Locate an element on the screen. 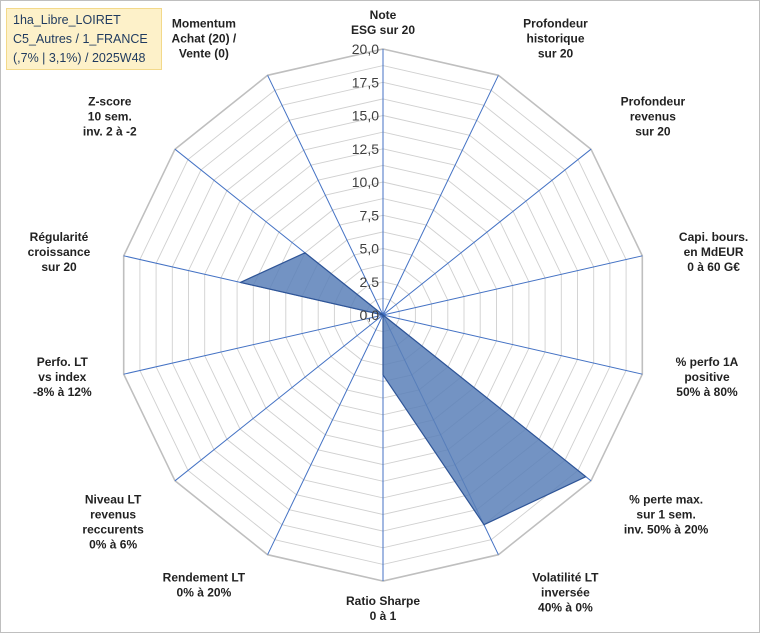 This screenshot has width=760, height=633. axis-label-line: % perte max. is located at coordinates (666, 500).